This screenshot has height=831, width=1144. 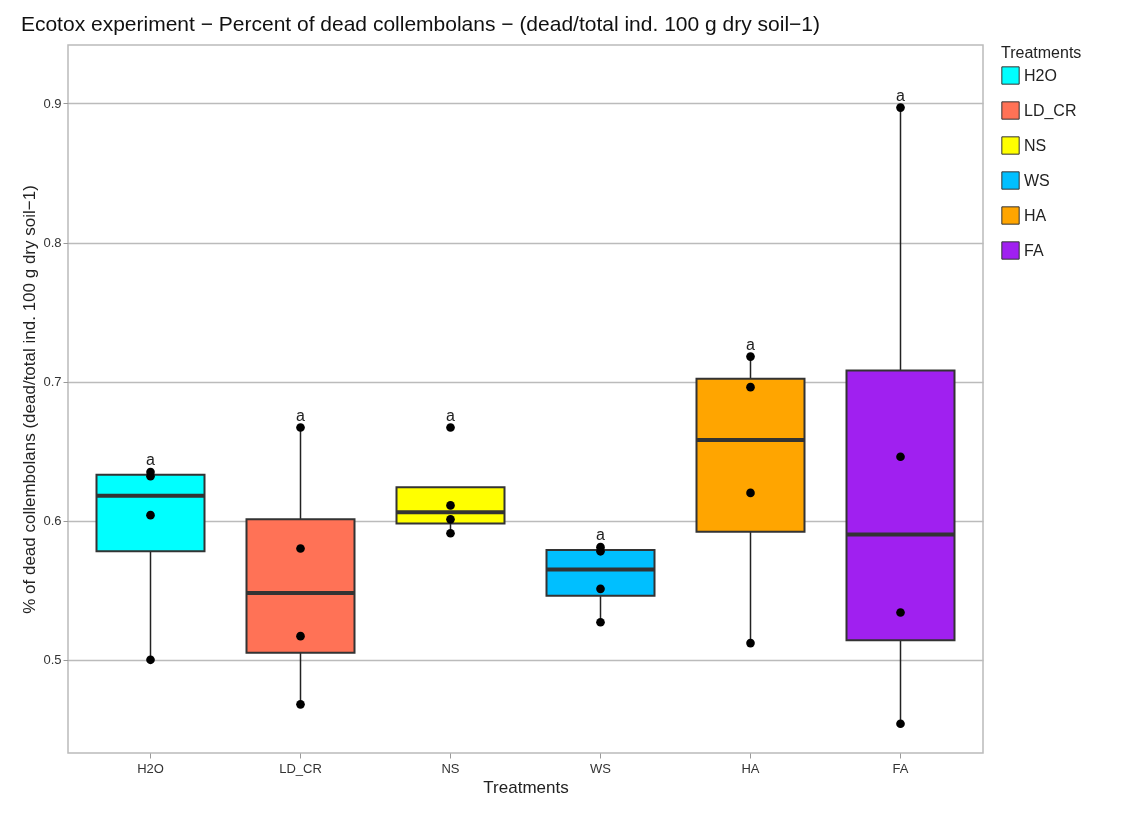 I want to click on chart-title: Ecotox experiment − Percent of dead collembolans − (dead/total ind. 100 g dry soil−1), so click(x=420, y=23).